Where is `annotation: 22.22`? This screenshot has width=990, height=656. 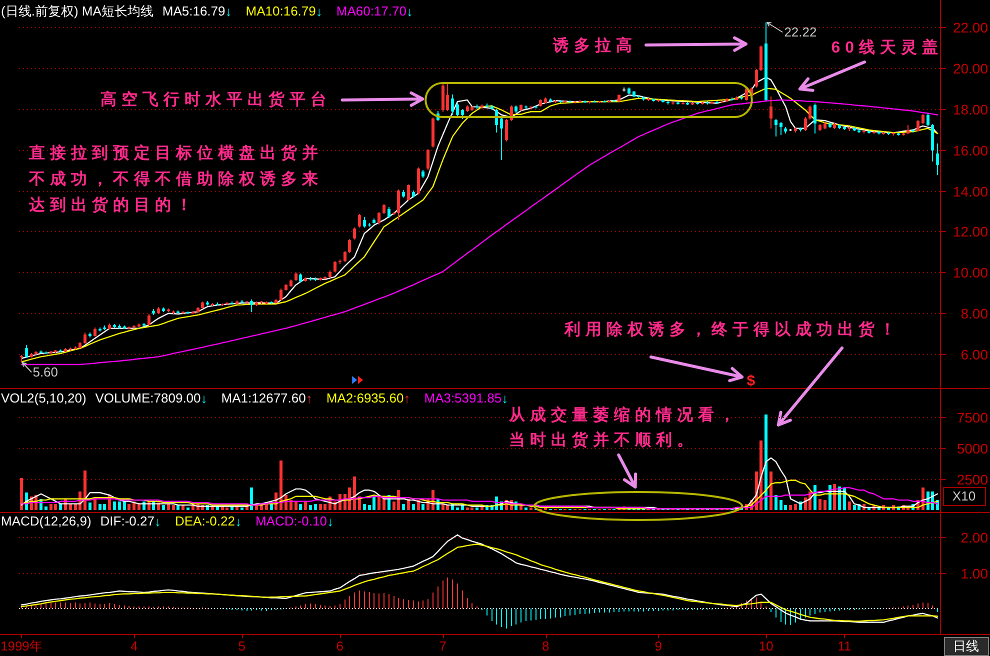 annotation: 22.22 is located at coordinates (800, 32).